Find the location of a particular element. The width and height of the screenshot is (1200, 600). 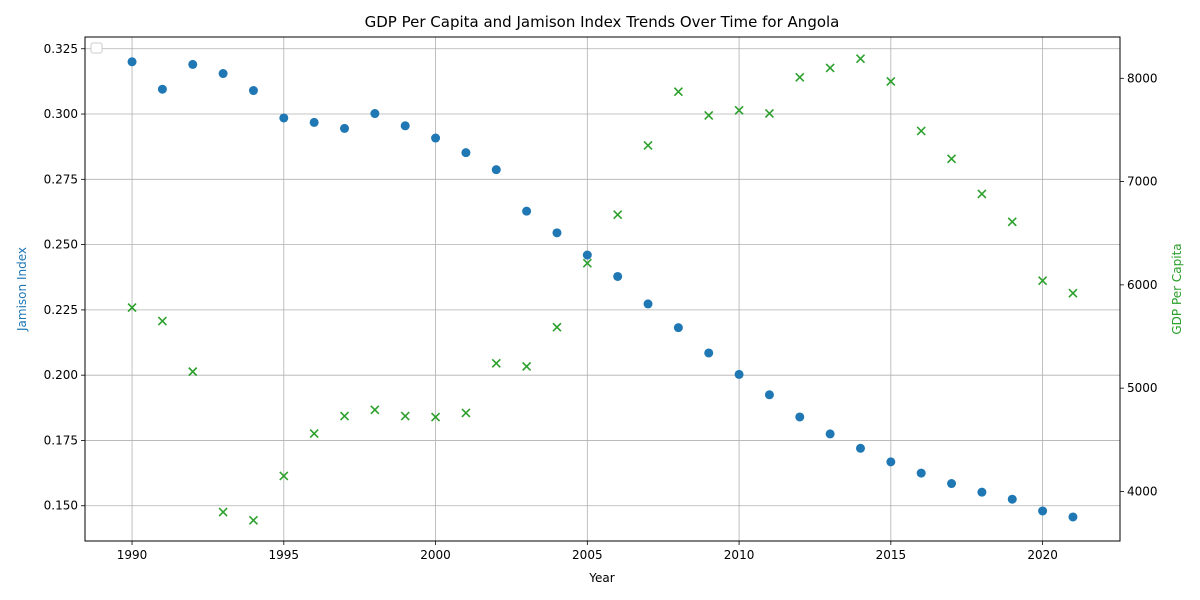

x-axis-label: Year is located at coordinates (601, 578).